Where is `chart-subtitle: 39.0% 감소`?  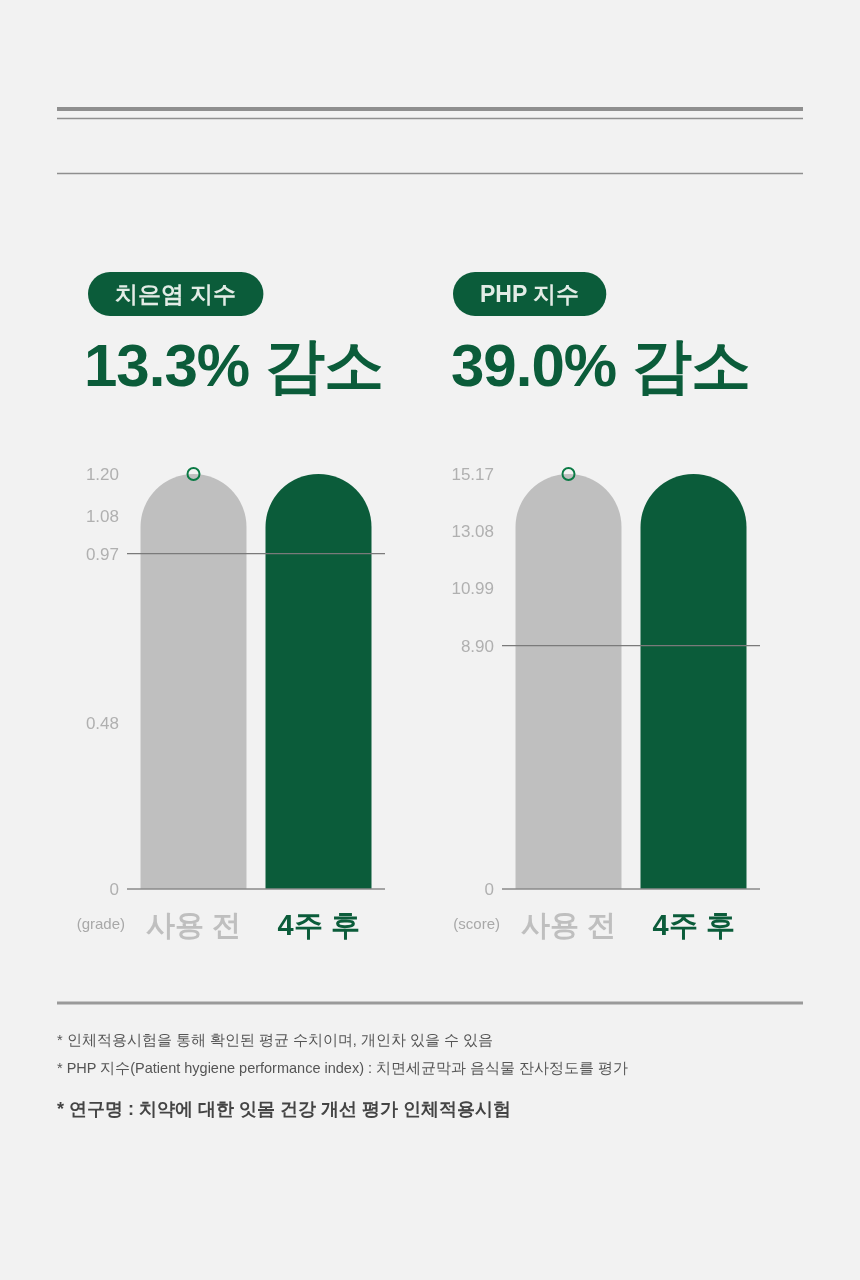
chart-subtitle: 39.0% 감소 is located at coordinates (600, 365).